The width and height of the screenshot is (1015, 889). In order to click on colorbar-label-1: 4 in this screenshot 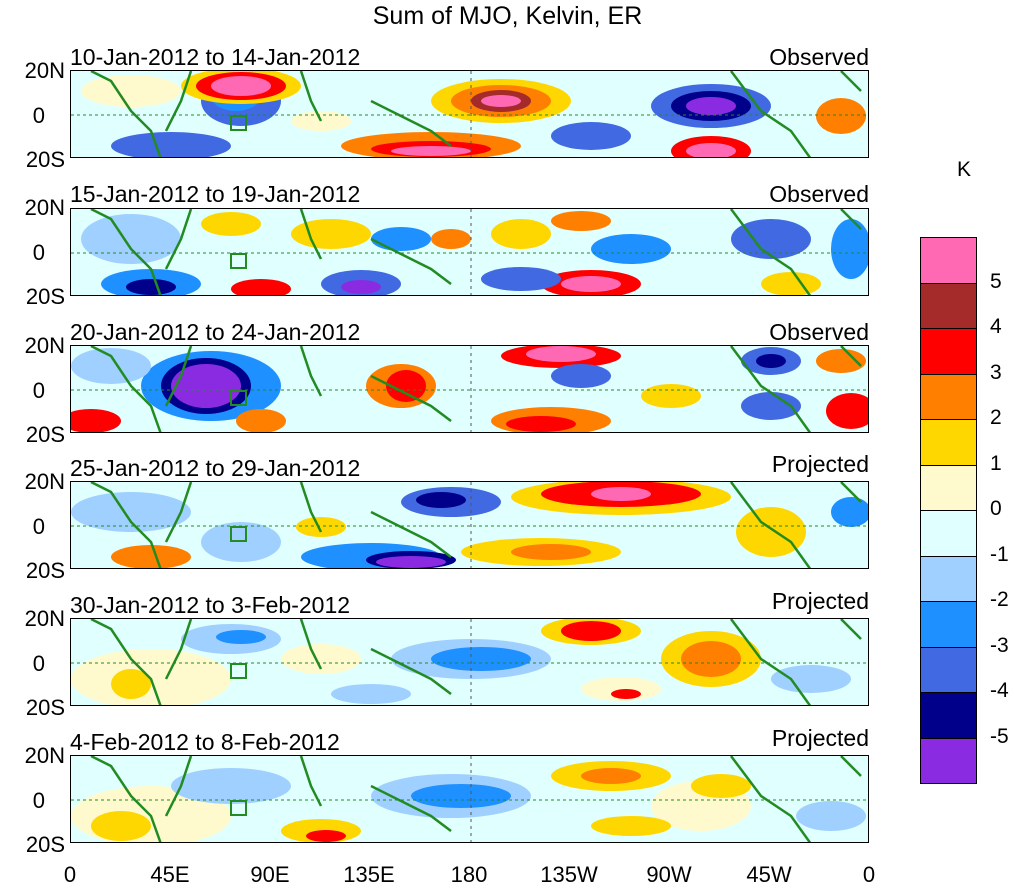, I will do `click(996, 326)`.